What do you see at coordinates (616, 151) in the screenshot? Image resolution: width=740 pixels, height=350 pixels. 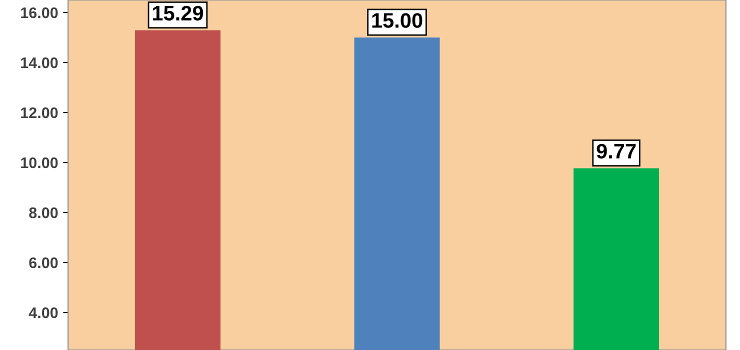 I see `data-label: 9.77` at bounding box center [616, 151].